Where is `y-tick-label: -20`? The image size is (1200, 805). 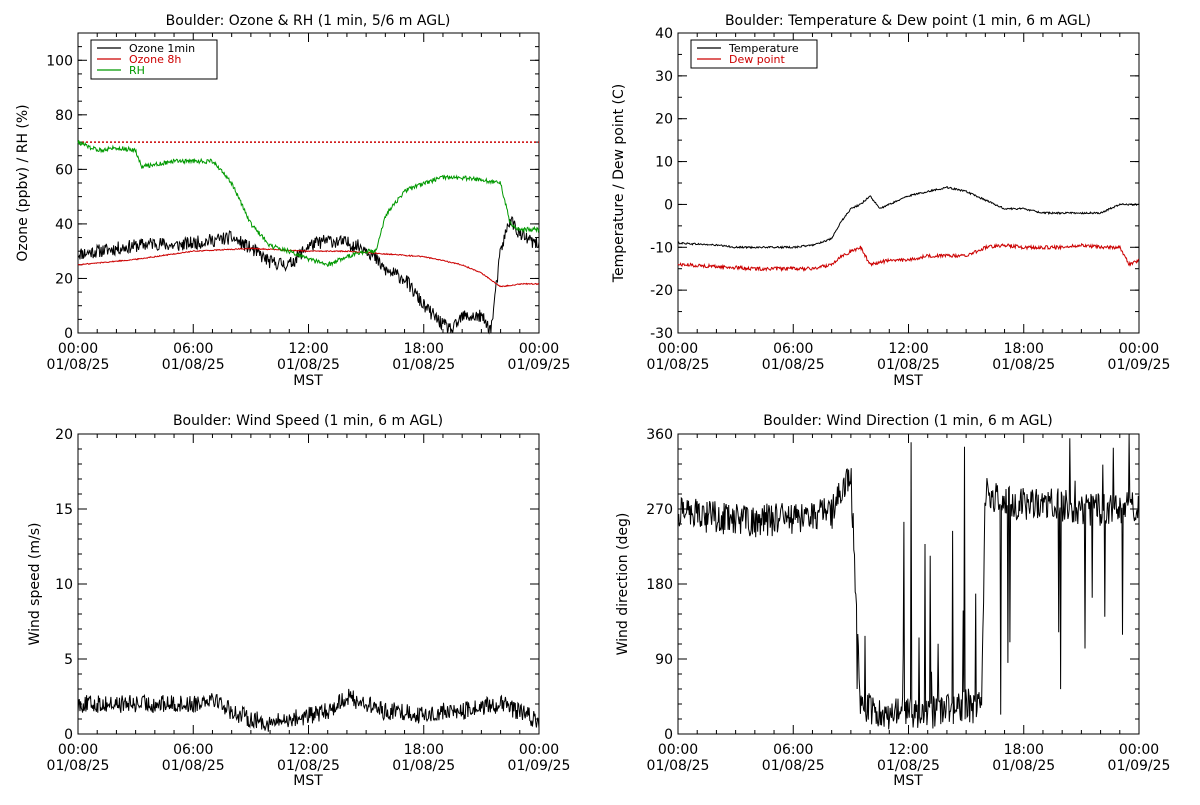 y-tick-label: -20 is located at coordinates (661, 291).